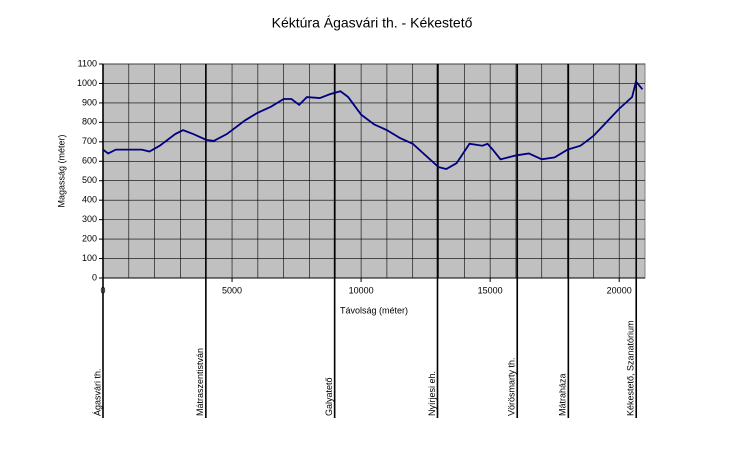 Image resolution: width=740 pixels, height=466 pixels. I want to click on x-axis-label: Távolság (méter), so click(374, 310).